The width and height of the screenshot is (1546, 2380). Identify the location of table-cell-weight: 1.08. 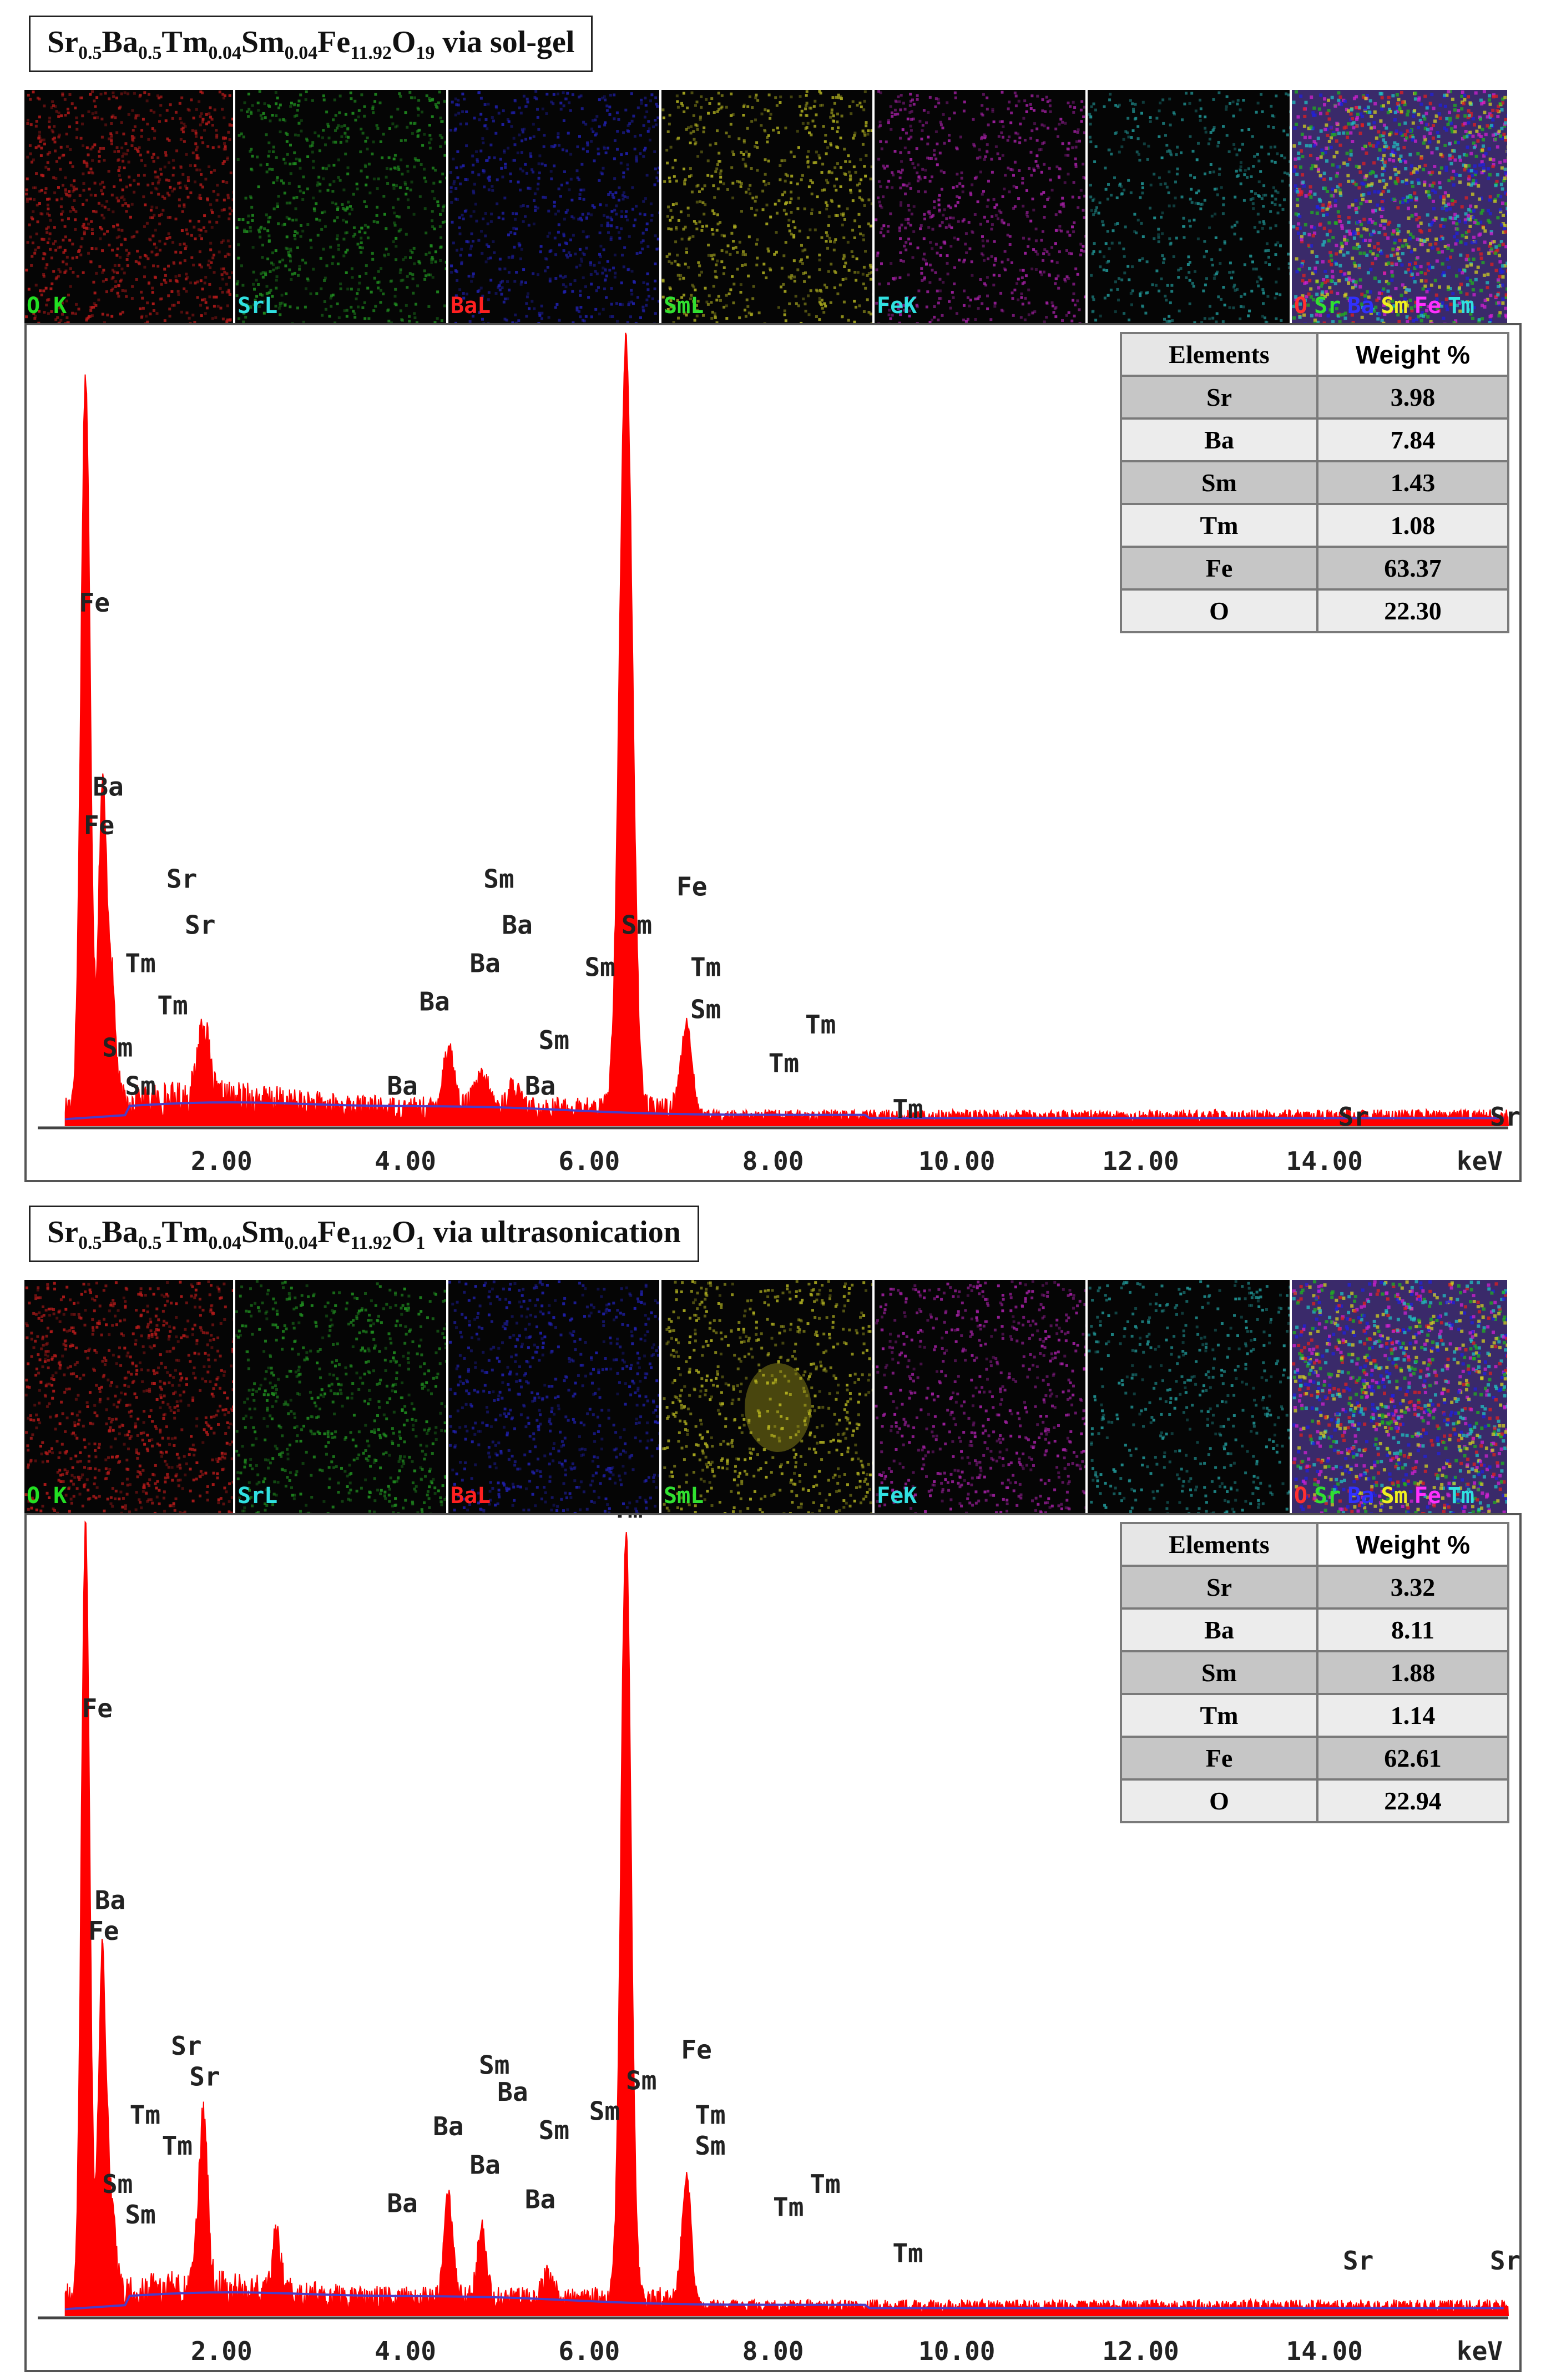
(1412, 525).